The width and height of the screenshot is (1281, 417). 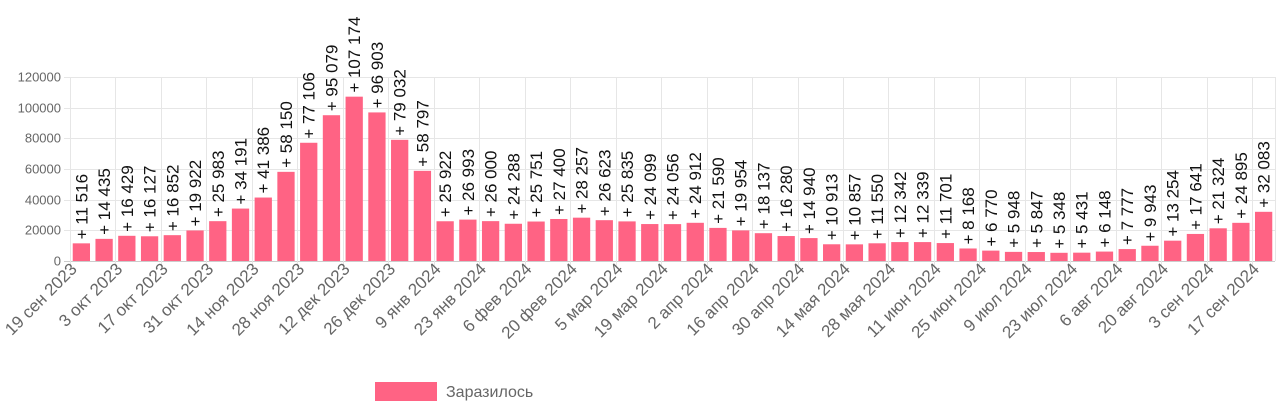 I want to click on legend-label-infected: Заразилось, so click(x=489, y=392).